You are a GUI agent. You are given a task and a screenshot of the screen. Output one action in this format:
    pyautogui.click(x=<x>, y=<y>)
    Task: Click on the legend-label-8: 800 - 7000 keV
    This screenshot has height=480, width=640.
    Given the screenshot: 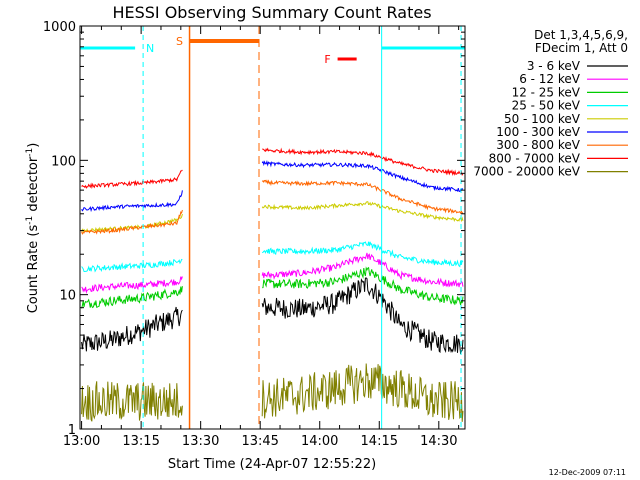 What is the action you would take?
    pyautogui.click(x=535, y=158)
    